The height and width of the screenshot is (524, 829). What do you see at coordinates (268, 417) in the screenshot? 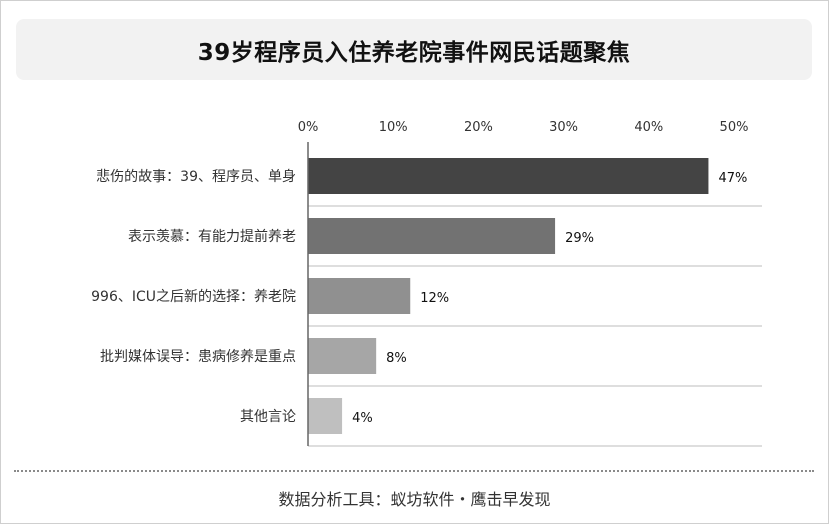
I see `category-label: 其他言论` at bounding box center [268, 417].